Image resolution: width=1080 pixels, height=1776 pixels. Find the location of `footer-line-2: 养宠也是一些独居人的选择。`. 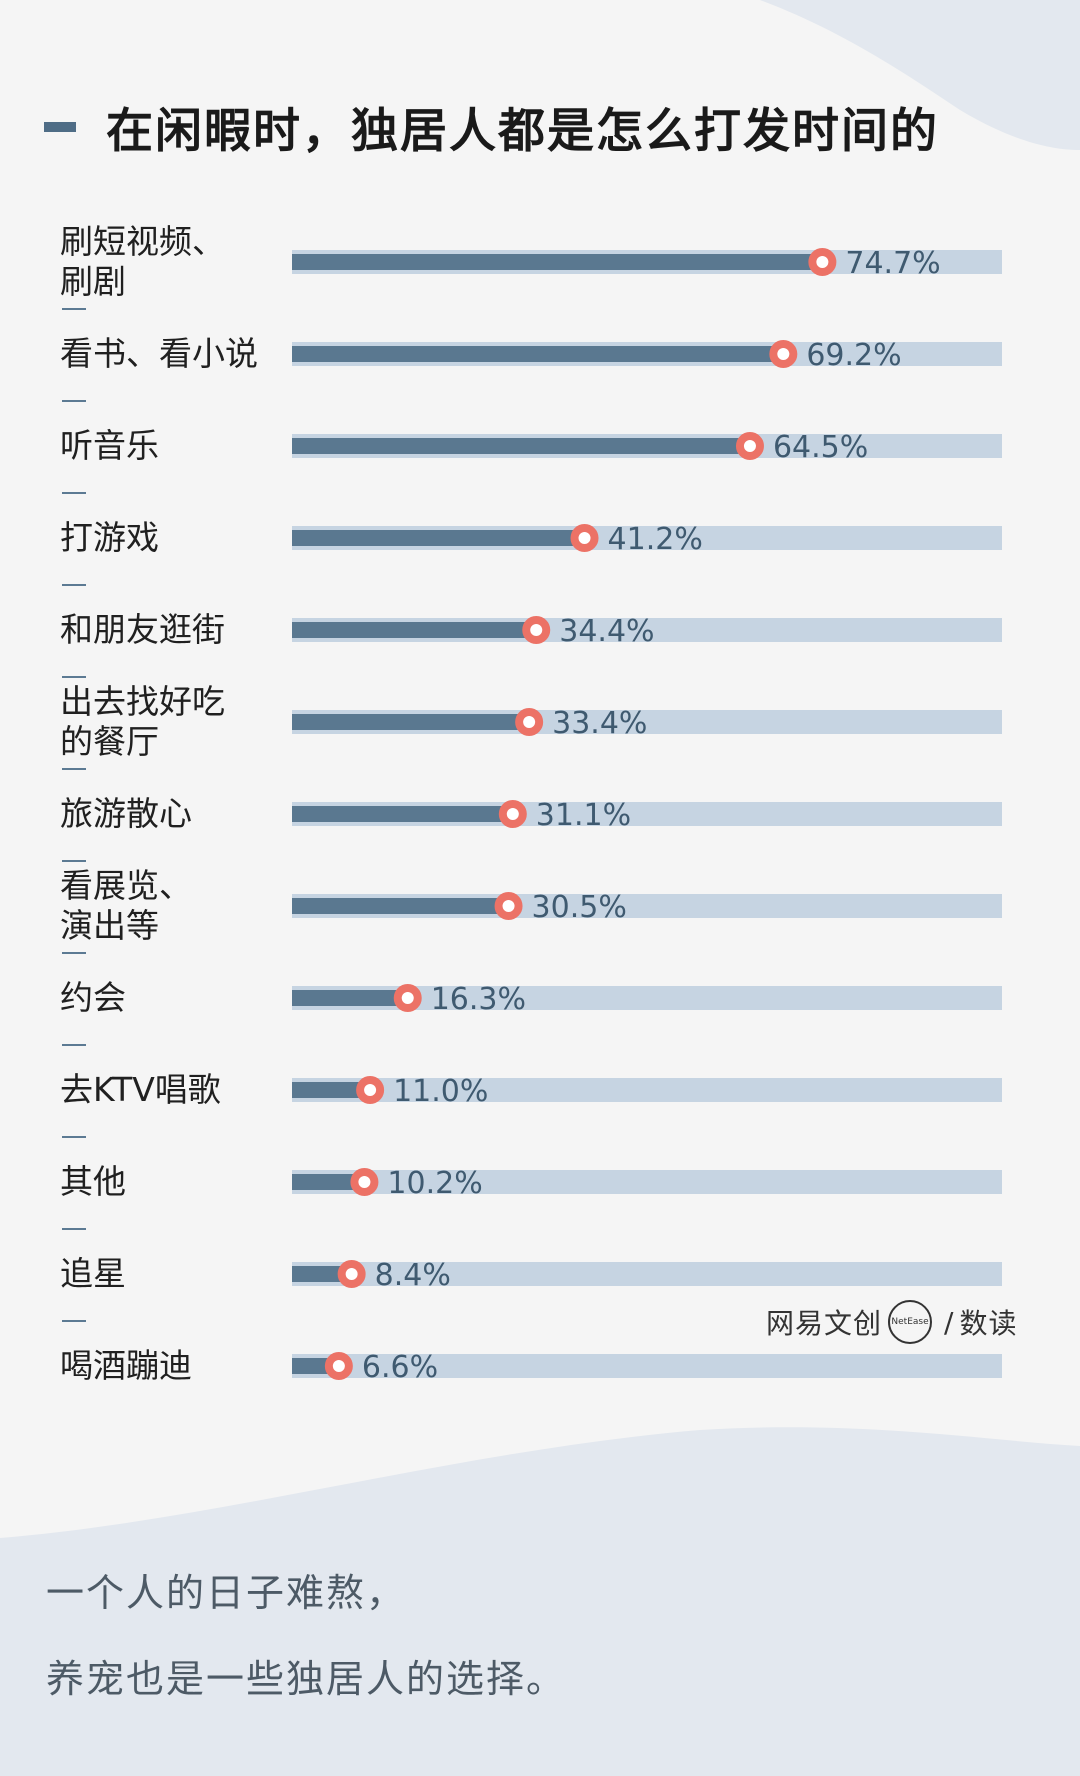

footer-line-2: 养宠也是一些独居人的选择。 is located at coordinates (306, 1679).